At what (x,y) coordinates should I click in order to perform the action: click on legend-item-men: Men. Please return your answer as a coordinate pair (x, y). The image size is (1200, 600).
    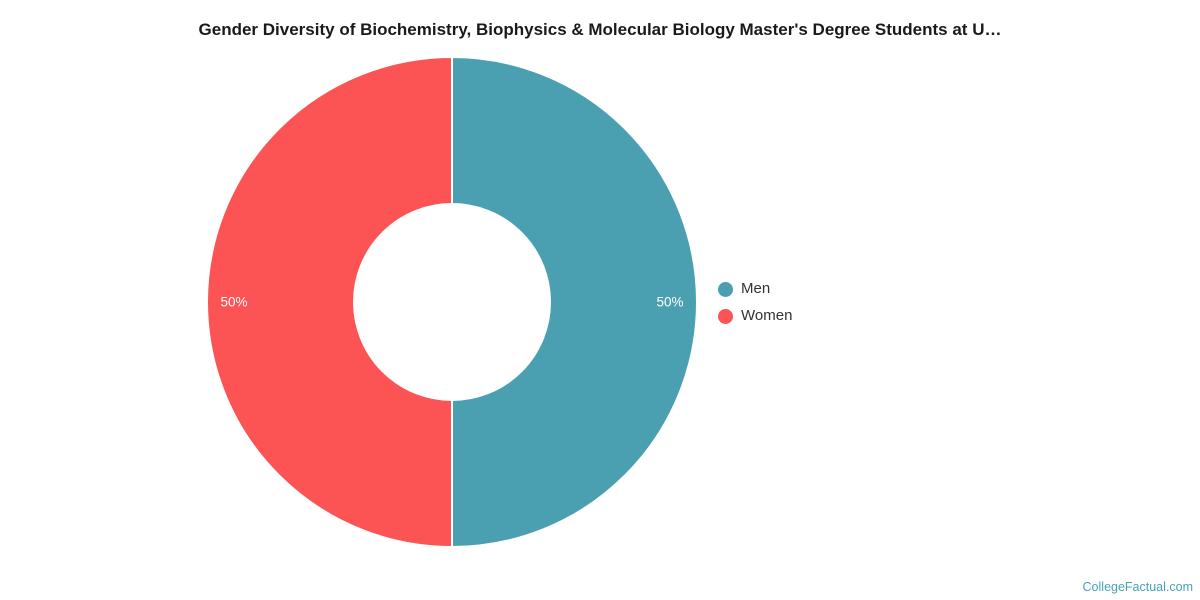
    Looking at the image, I should click on (755, 289).